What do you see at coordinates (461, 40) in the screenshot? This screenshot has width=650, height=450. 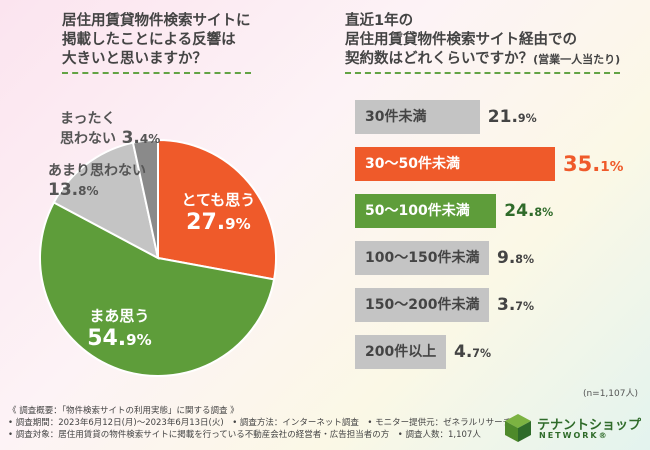 I see `bar-title-line: 居住用賃貸物件検索サイト経由での` at bounding box center [461, 40].